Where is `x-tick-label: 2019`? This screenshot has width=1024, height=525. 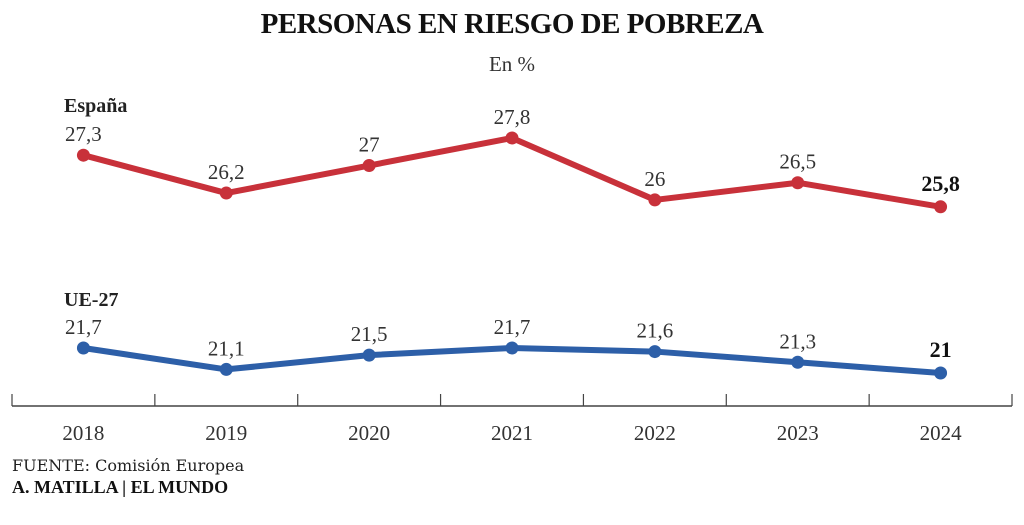
x-tick-label: 2019 is located at coordinates (226, 433).